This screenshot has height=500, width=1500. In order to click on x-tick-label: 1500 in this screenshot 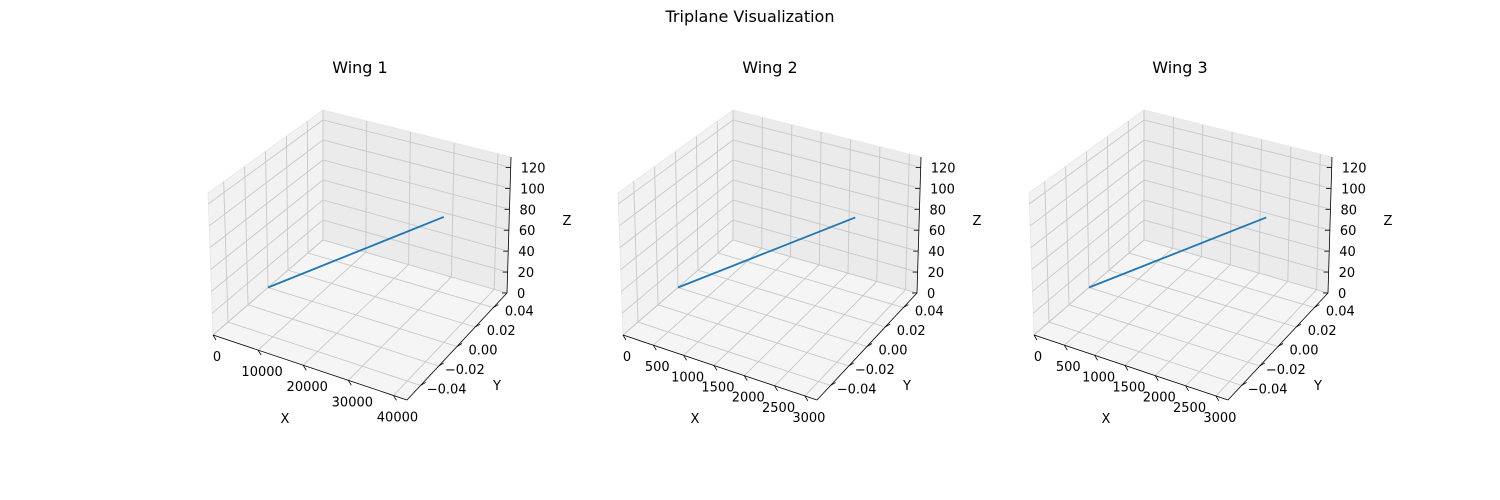, I will do `click(717, 387)`.